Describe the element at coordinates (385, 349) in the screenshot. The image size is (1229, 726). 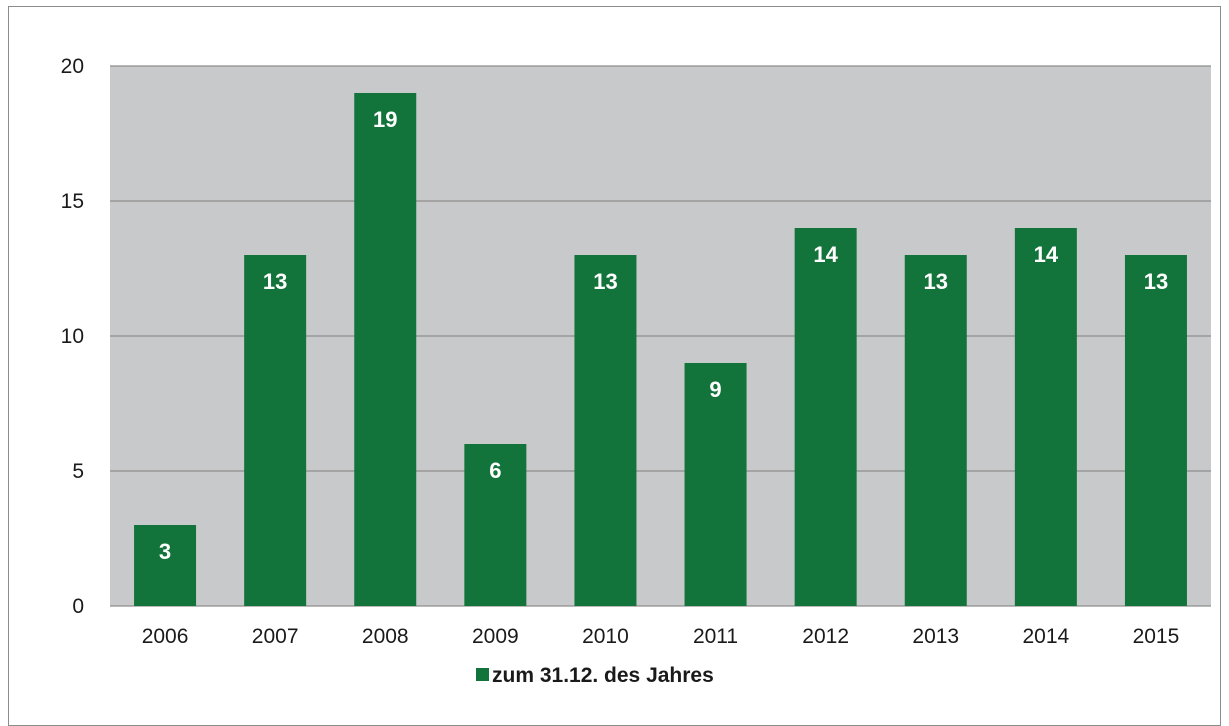
I see `bar-2008` at that location.